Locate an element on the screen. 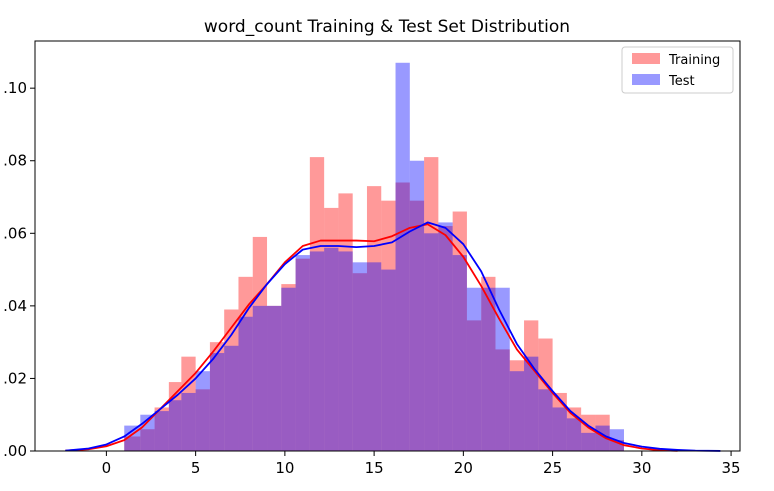 Image resolution: width=774 pixels, height=491 pixels. legend-box is located at coordinates (677, 70).